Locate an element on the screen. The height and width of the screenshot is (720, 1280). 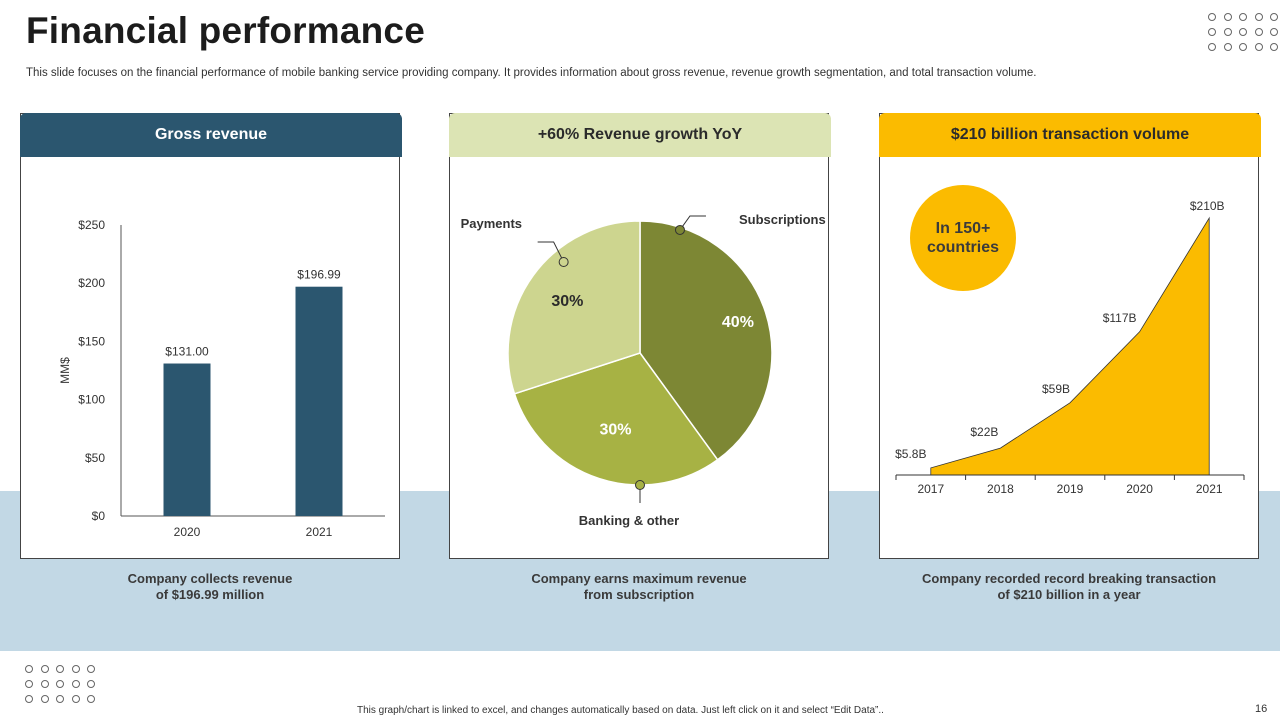
page-number: 16 is located at coordinates (1261, 709).